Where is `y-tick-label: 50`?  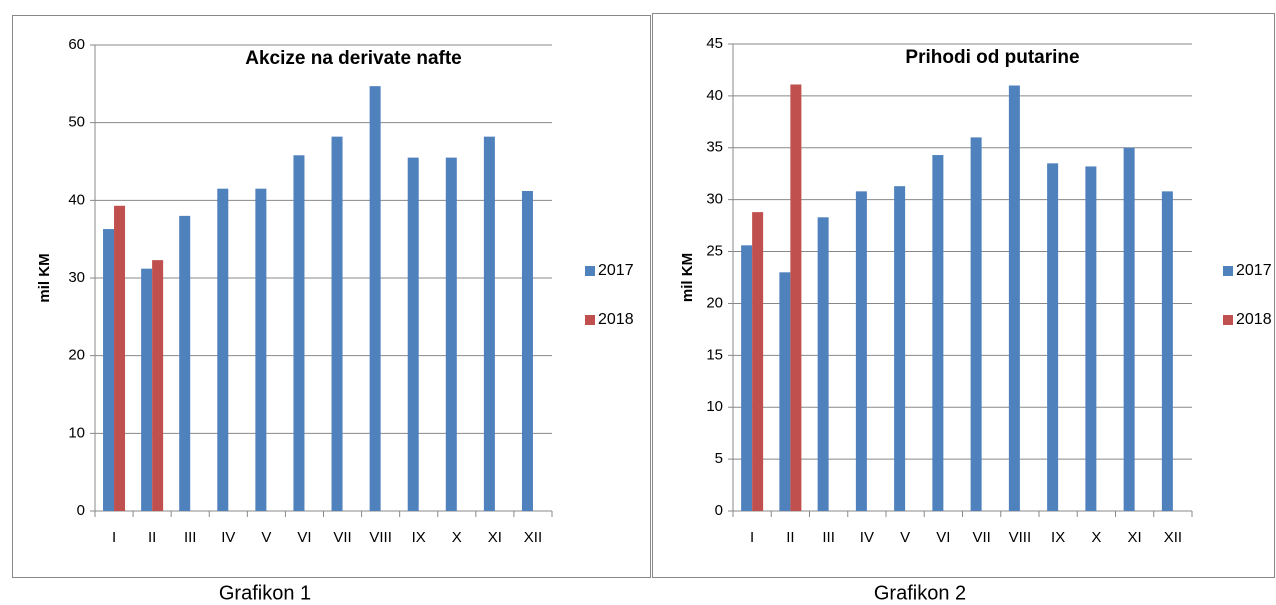
y-tick-label: 50 is located at coordinates (76, 122).